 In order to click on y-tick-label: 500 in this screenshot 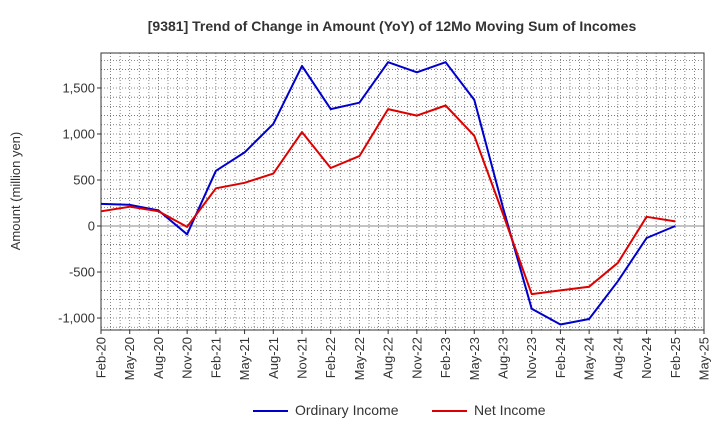, I will do `click(84, 179)`.